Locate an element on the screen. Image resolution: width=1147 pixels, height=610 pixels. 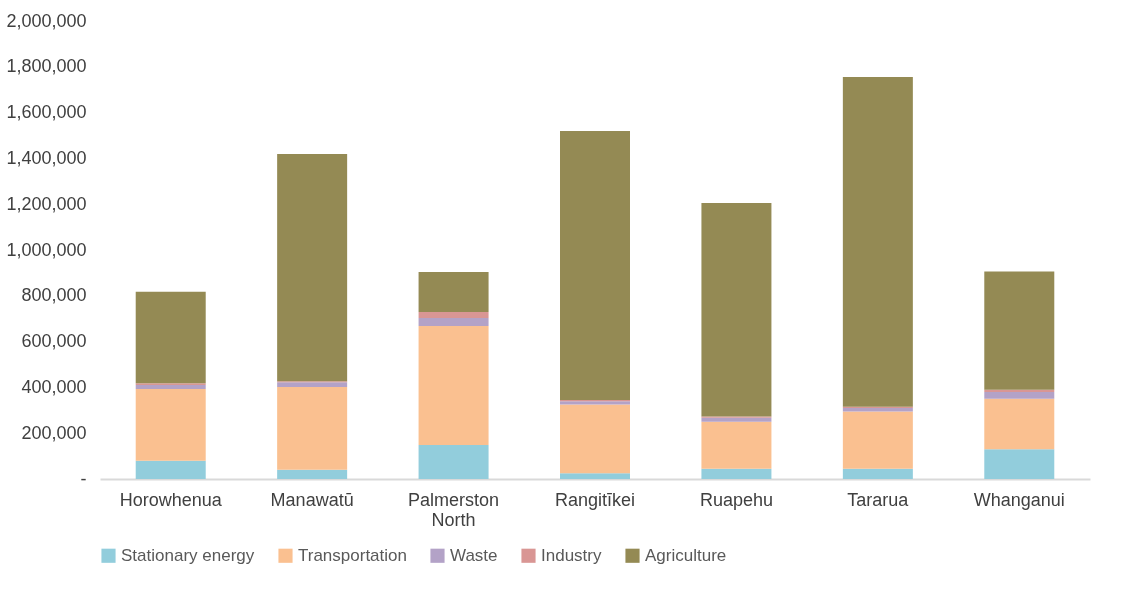
y-tick-label: 600,000 is located at coordinates (54, 341).